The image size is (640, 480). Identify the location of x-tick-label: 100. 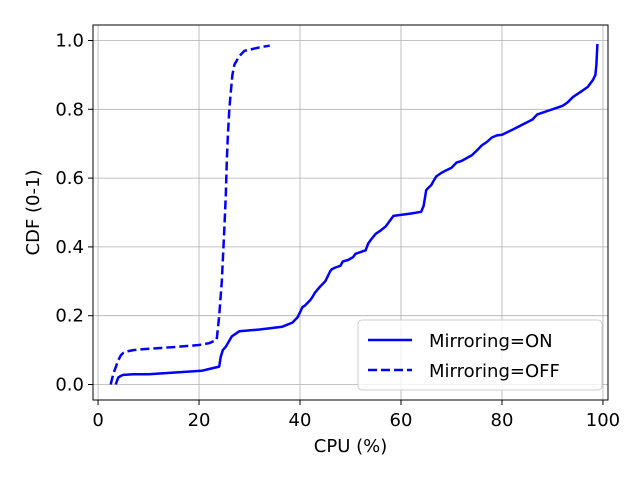
(603, 420).